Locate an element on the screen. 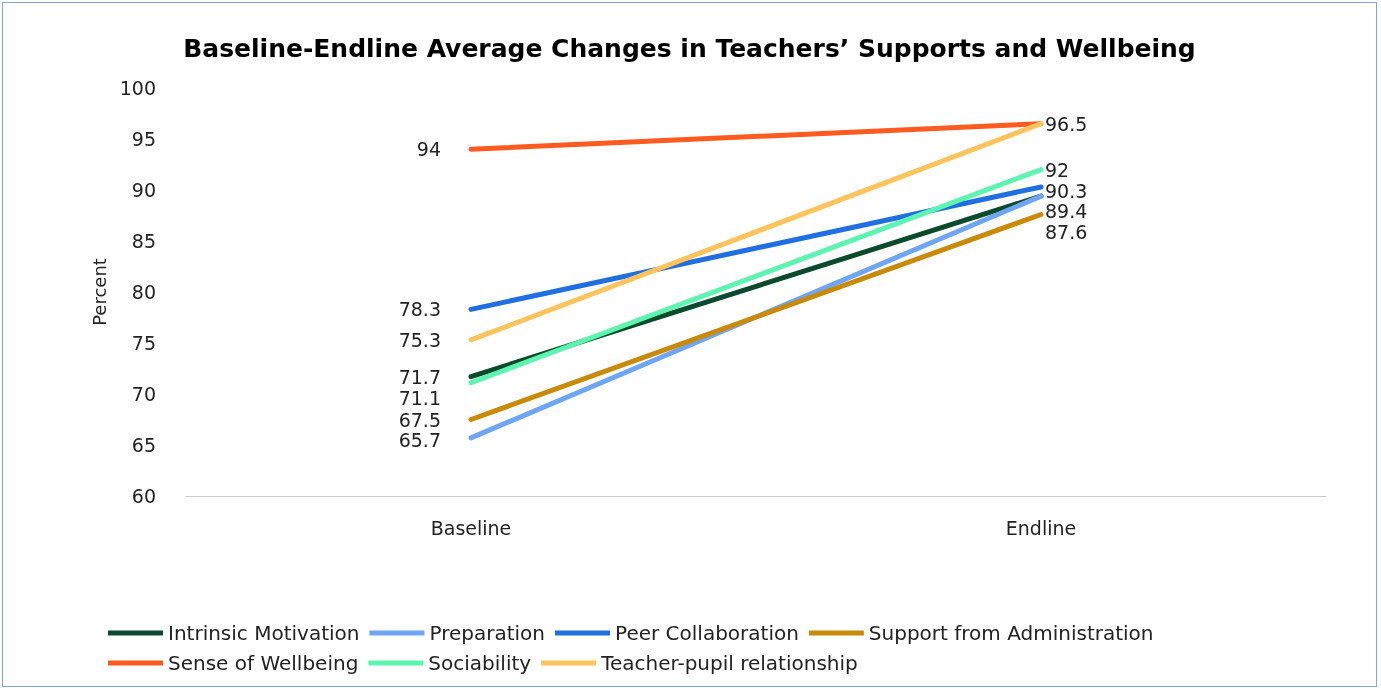 The width and height of the screenshot is (1381, 691). y-tick-label: 95 is located at coordinates (143, 139).